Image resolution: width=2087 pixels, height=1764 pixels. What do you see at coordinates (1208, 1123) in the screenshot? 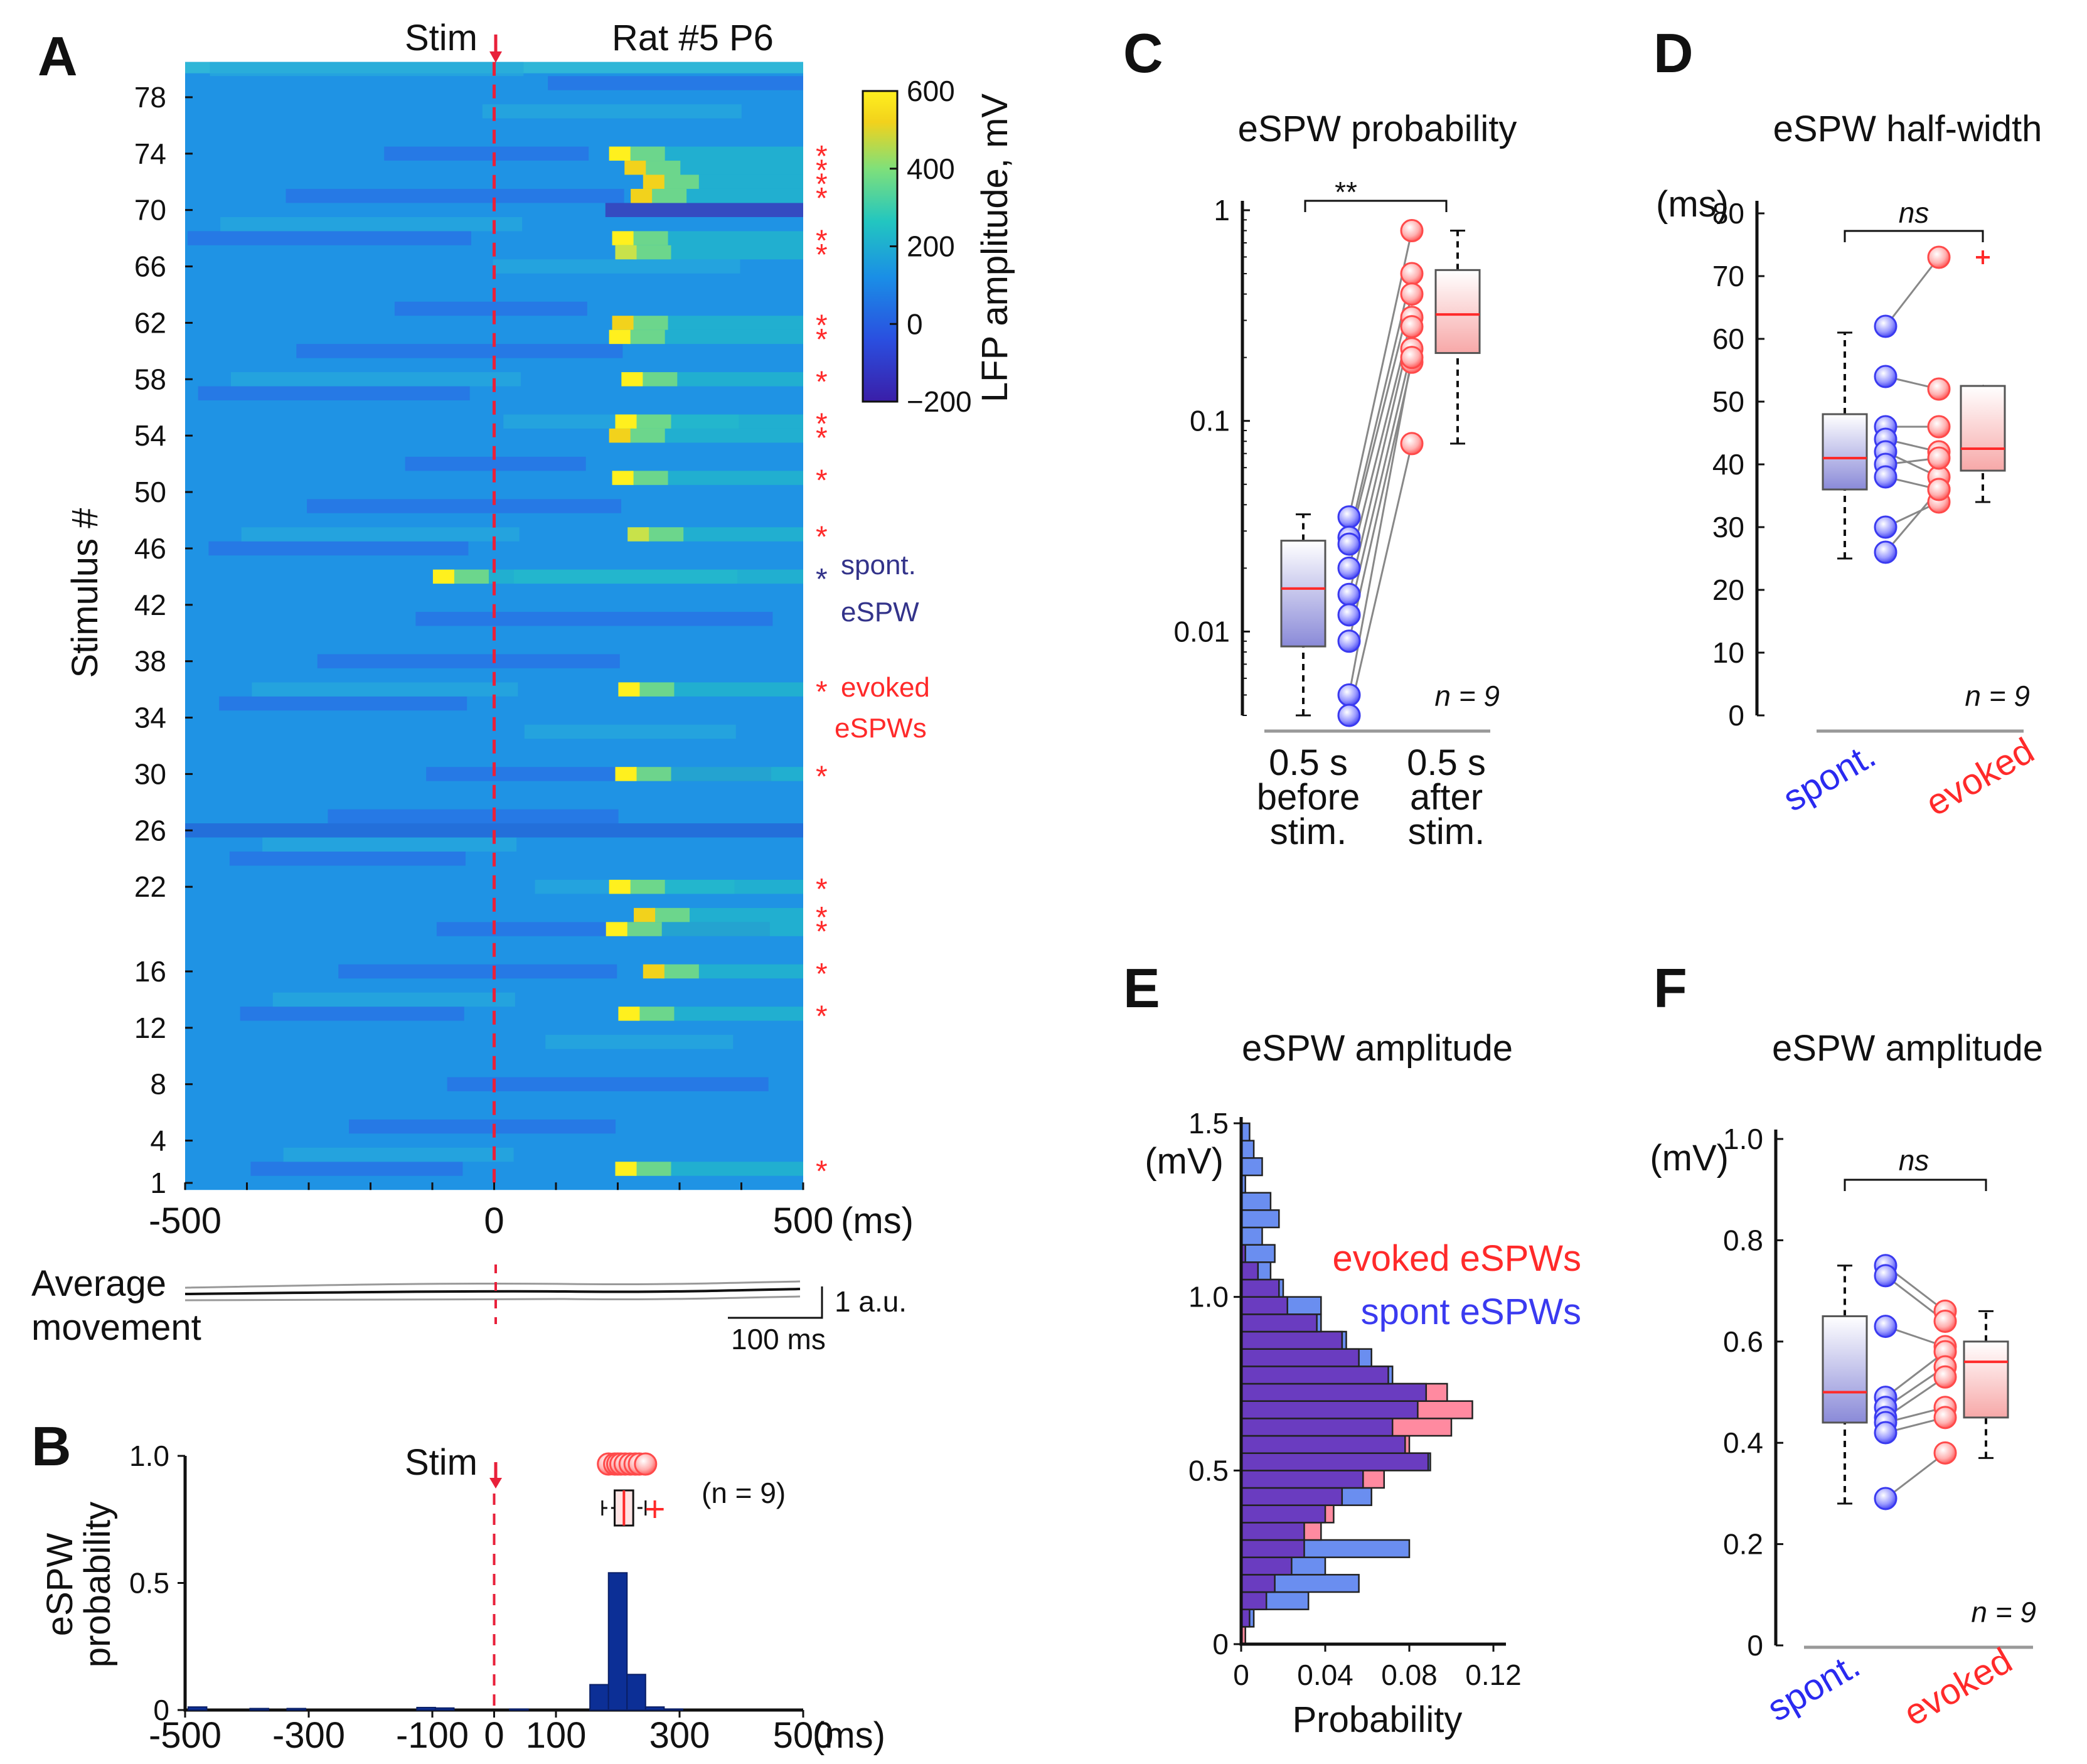
I see `e-y-tick: 1.5` at bounding box center [1208, 1123].